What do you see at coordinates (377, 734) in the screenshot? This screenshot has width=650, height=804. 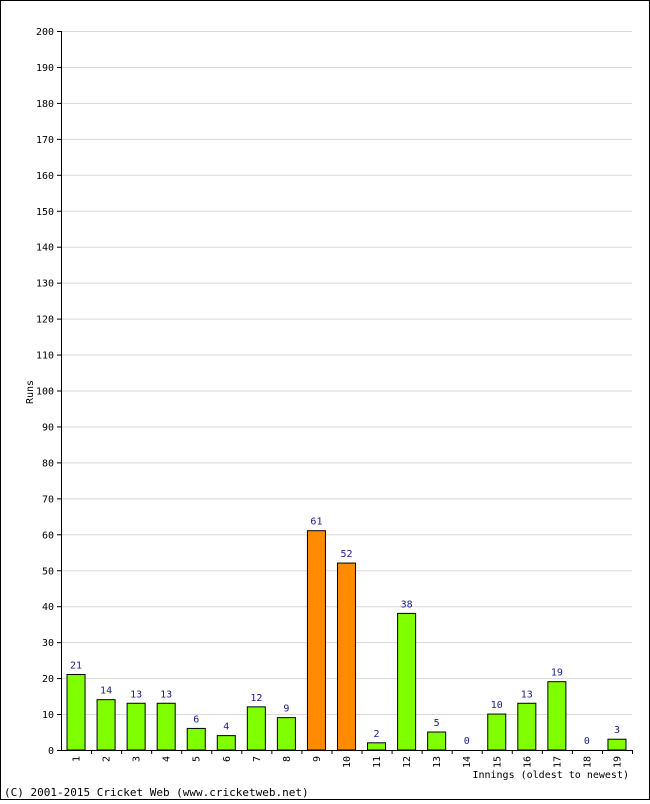 I see `data-label: 2` at bounding box center [377, 734].